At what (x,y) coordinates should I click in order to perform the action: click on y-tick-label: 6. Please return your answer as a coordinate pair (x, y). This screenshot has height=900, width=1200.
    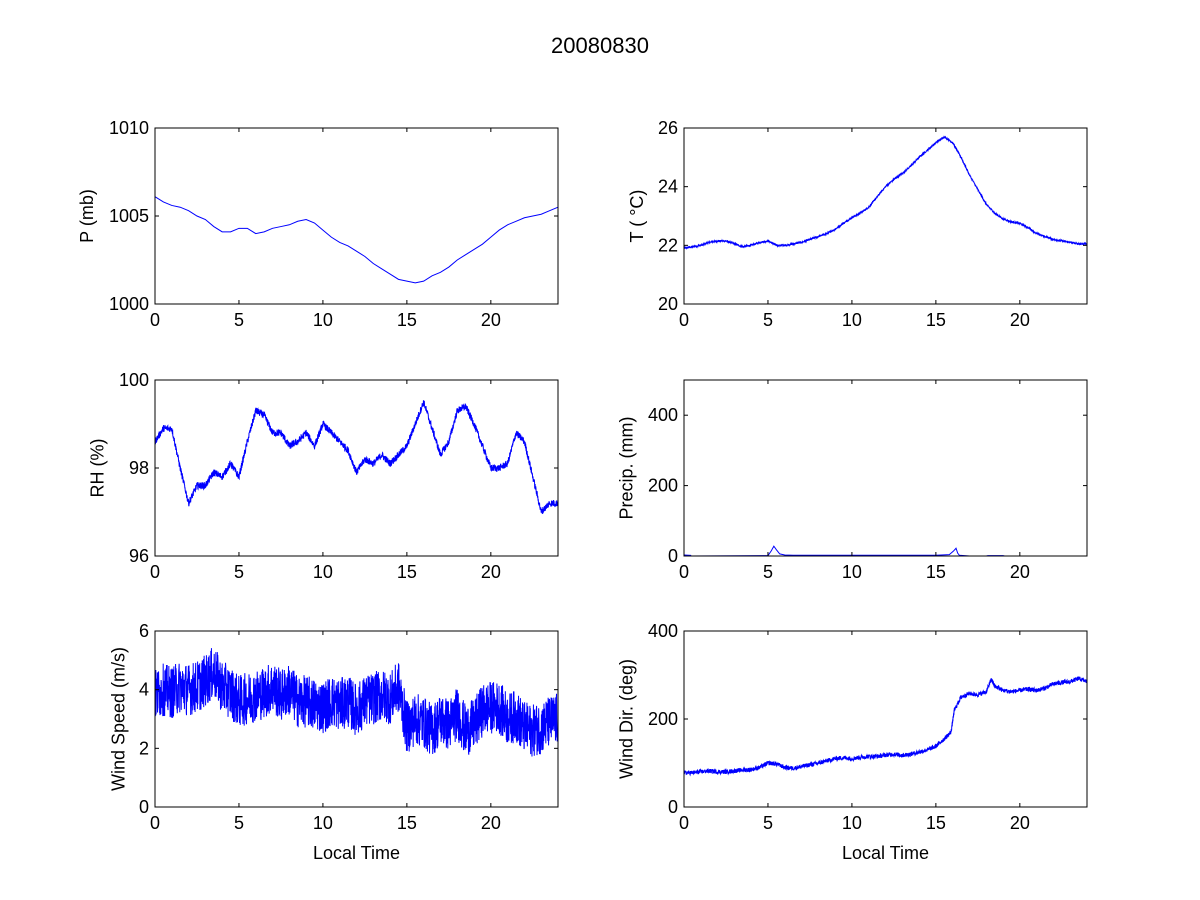
    Looking at the image, I should click on (144, 631).